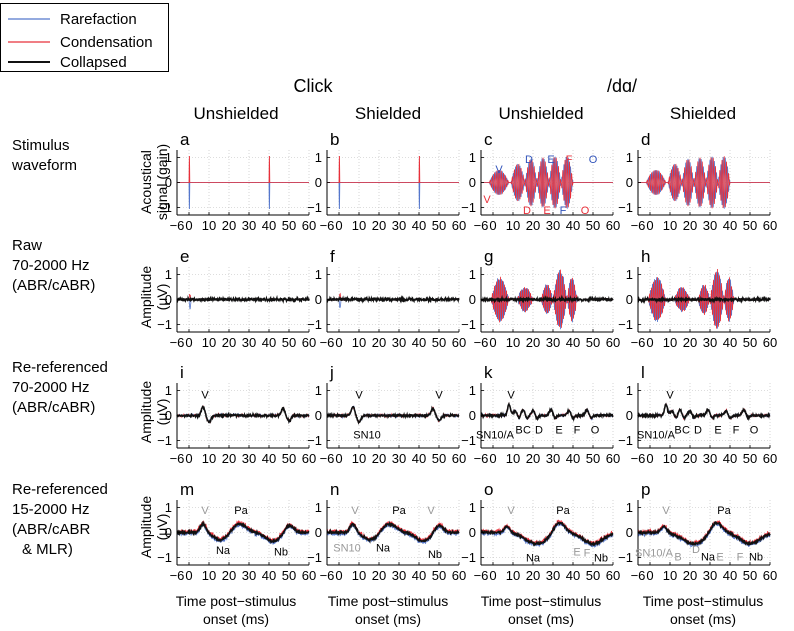 Image resolution: width=794 pixels, height=631 pixels. Describe the element at coordinates (93, 62) in the screenshot. I see `legend-label-collapsed: Collapsed` at that location.